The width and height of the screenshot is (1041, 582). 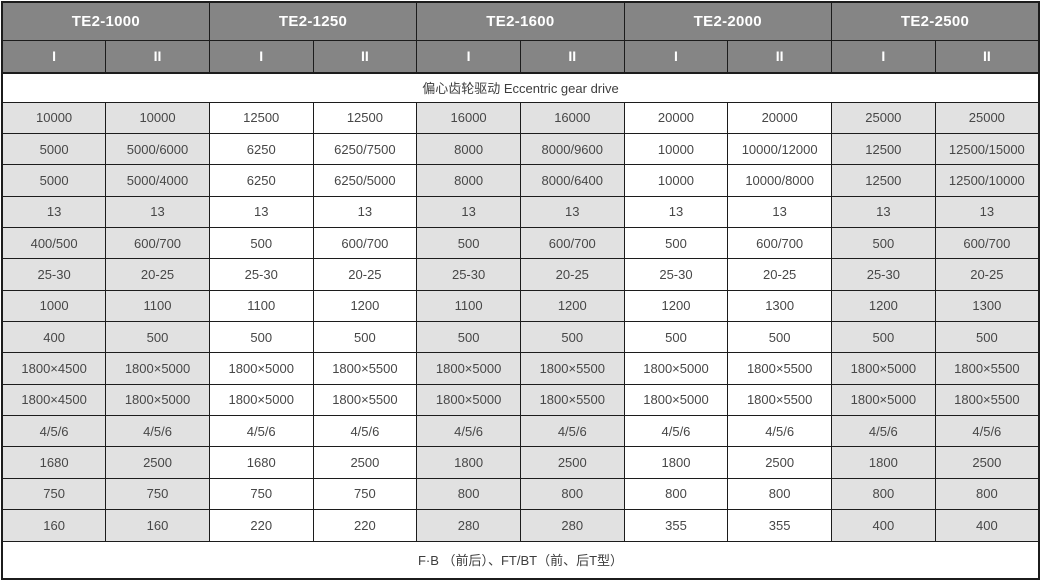 I want to click on spec-cell: 25000, so click(x=883, y=118).